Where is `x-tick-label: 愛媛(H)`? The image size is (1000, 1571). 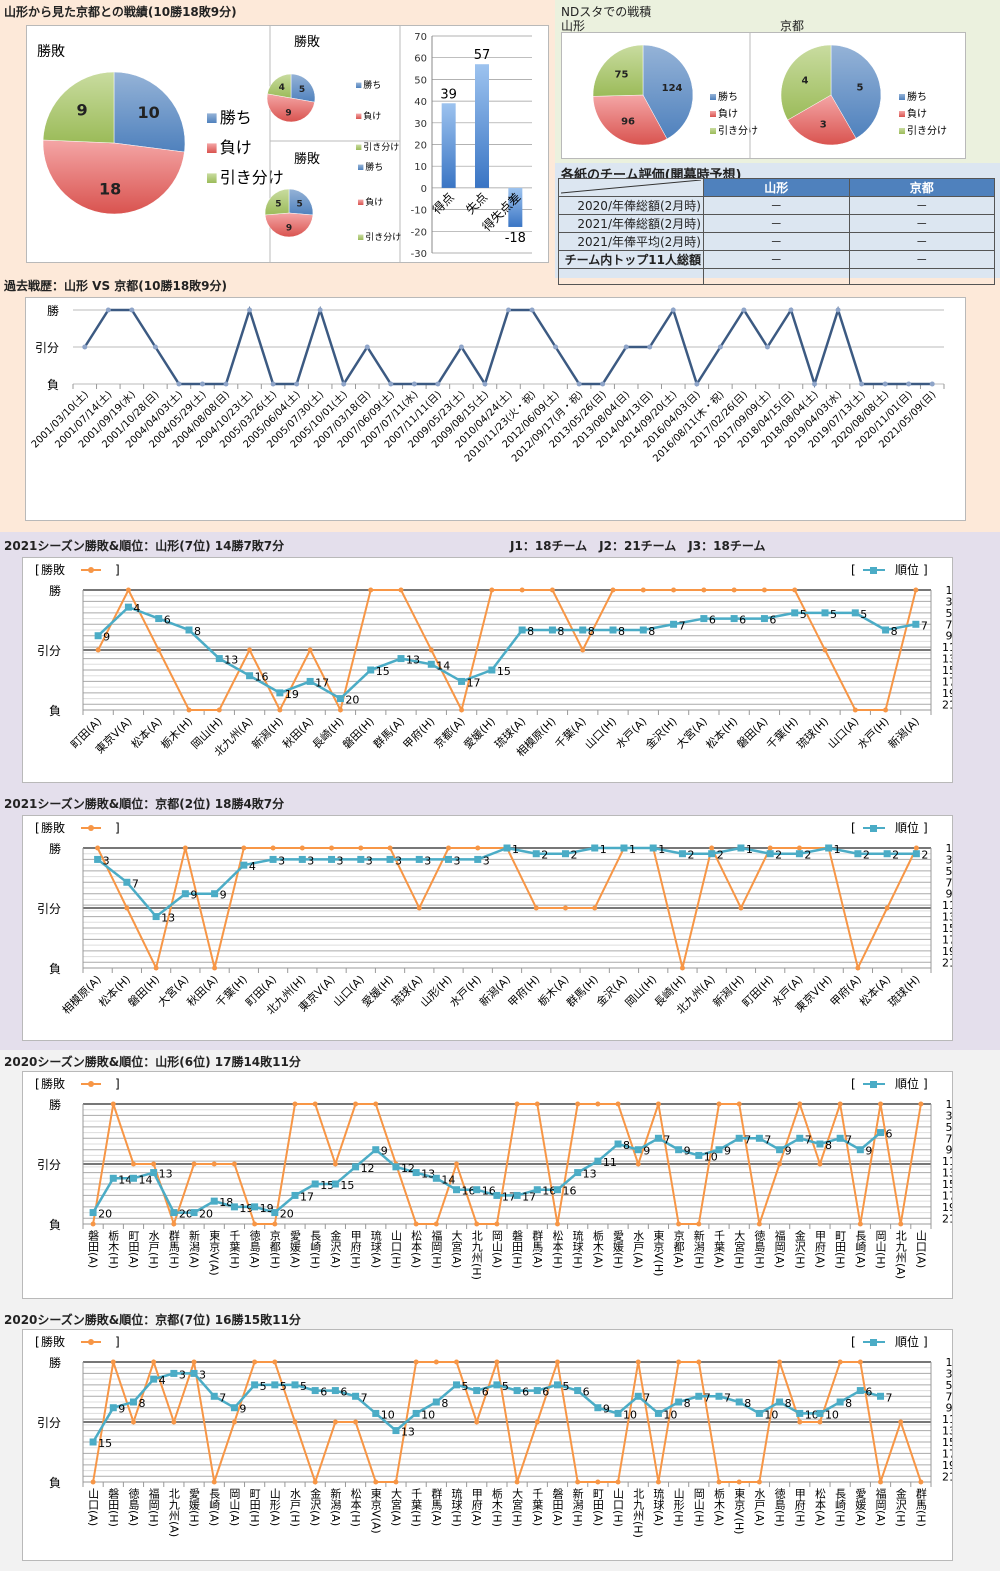 x-tick-label: 愛媛(H) is located at coordinates (377, 990).